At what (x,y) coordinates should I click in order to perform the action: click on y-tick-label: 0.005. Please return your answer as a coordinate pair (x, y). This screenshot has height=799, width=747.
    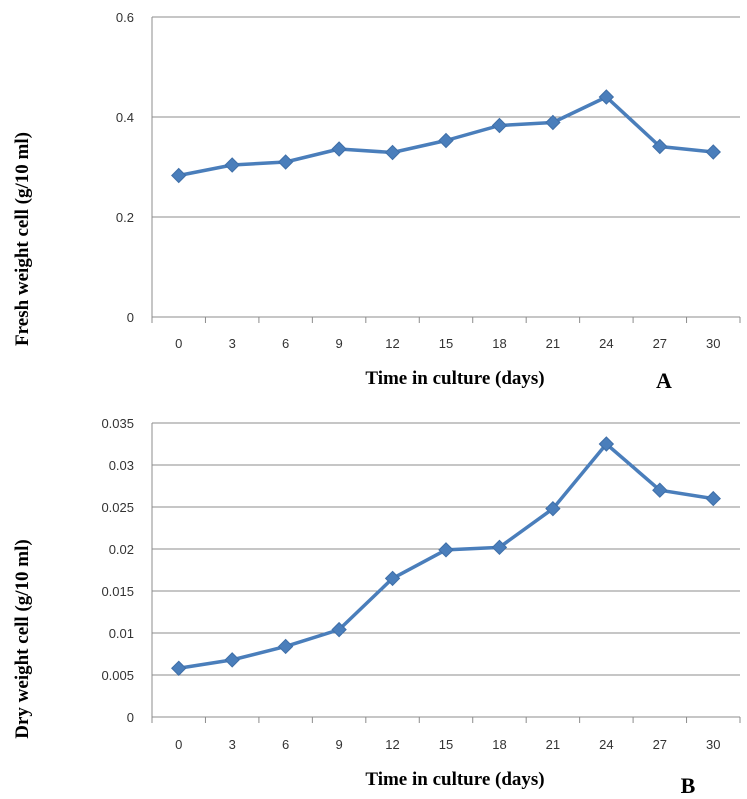
    Looking at the image, I should click on (117, 675).